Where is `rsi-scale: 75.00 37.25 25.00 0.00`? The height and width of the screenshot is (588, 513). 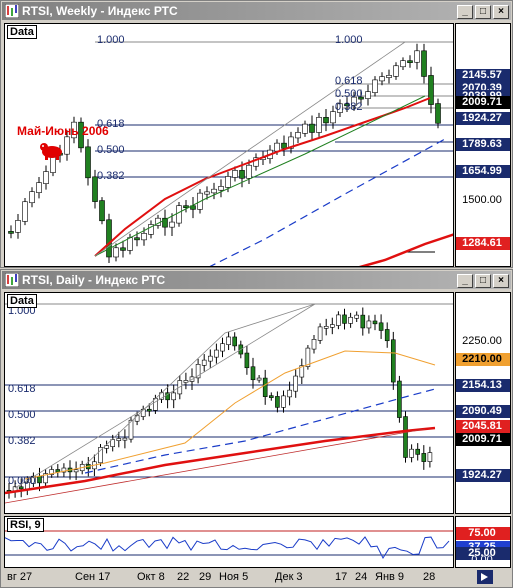
rsi-scale: 75.00 37.25 25.00 0.00 is located at coordinates (483, 542).